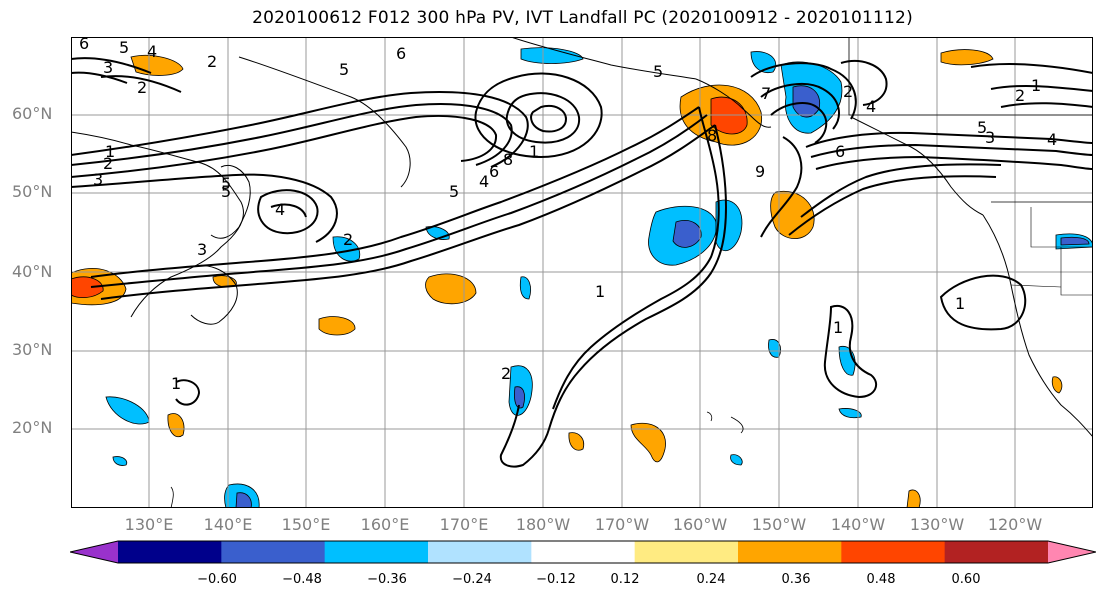 Image resolution: width=1105 pixels, height=601 pixels. Describe the element at coordinates (543, 524) in the screenshot. I see `lon-label-180w: 180°W` at that location.